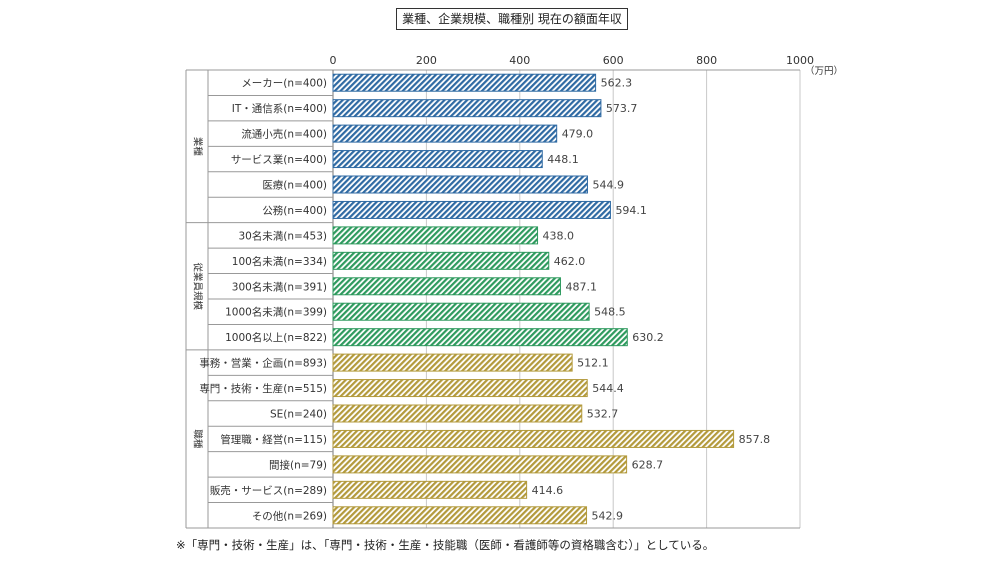 Image resolution: width=1000 pixels, height=570 pixels. What do you see at coordinates (608, 515) in the screenshot?
I see `data-label: 542.9` at bounding box center [608, 515].